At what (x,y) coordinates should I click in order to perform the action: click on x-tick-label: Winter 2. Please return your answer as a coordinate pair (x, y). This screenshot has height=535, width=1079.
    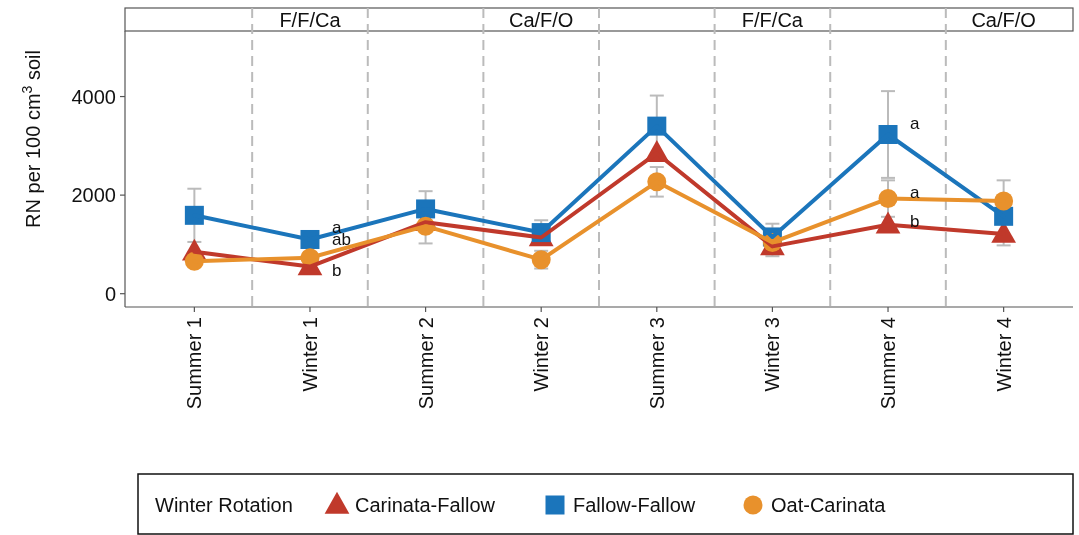
    Looking at the image, I should click on (541, 354).